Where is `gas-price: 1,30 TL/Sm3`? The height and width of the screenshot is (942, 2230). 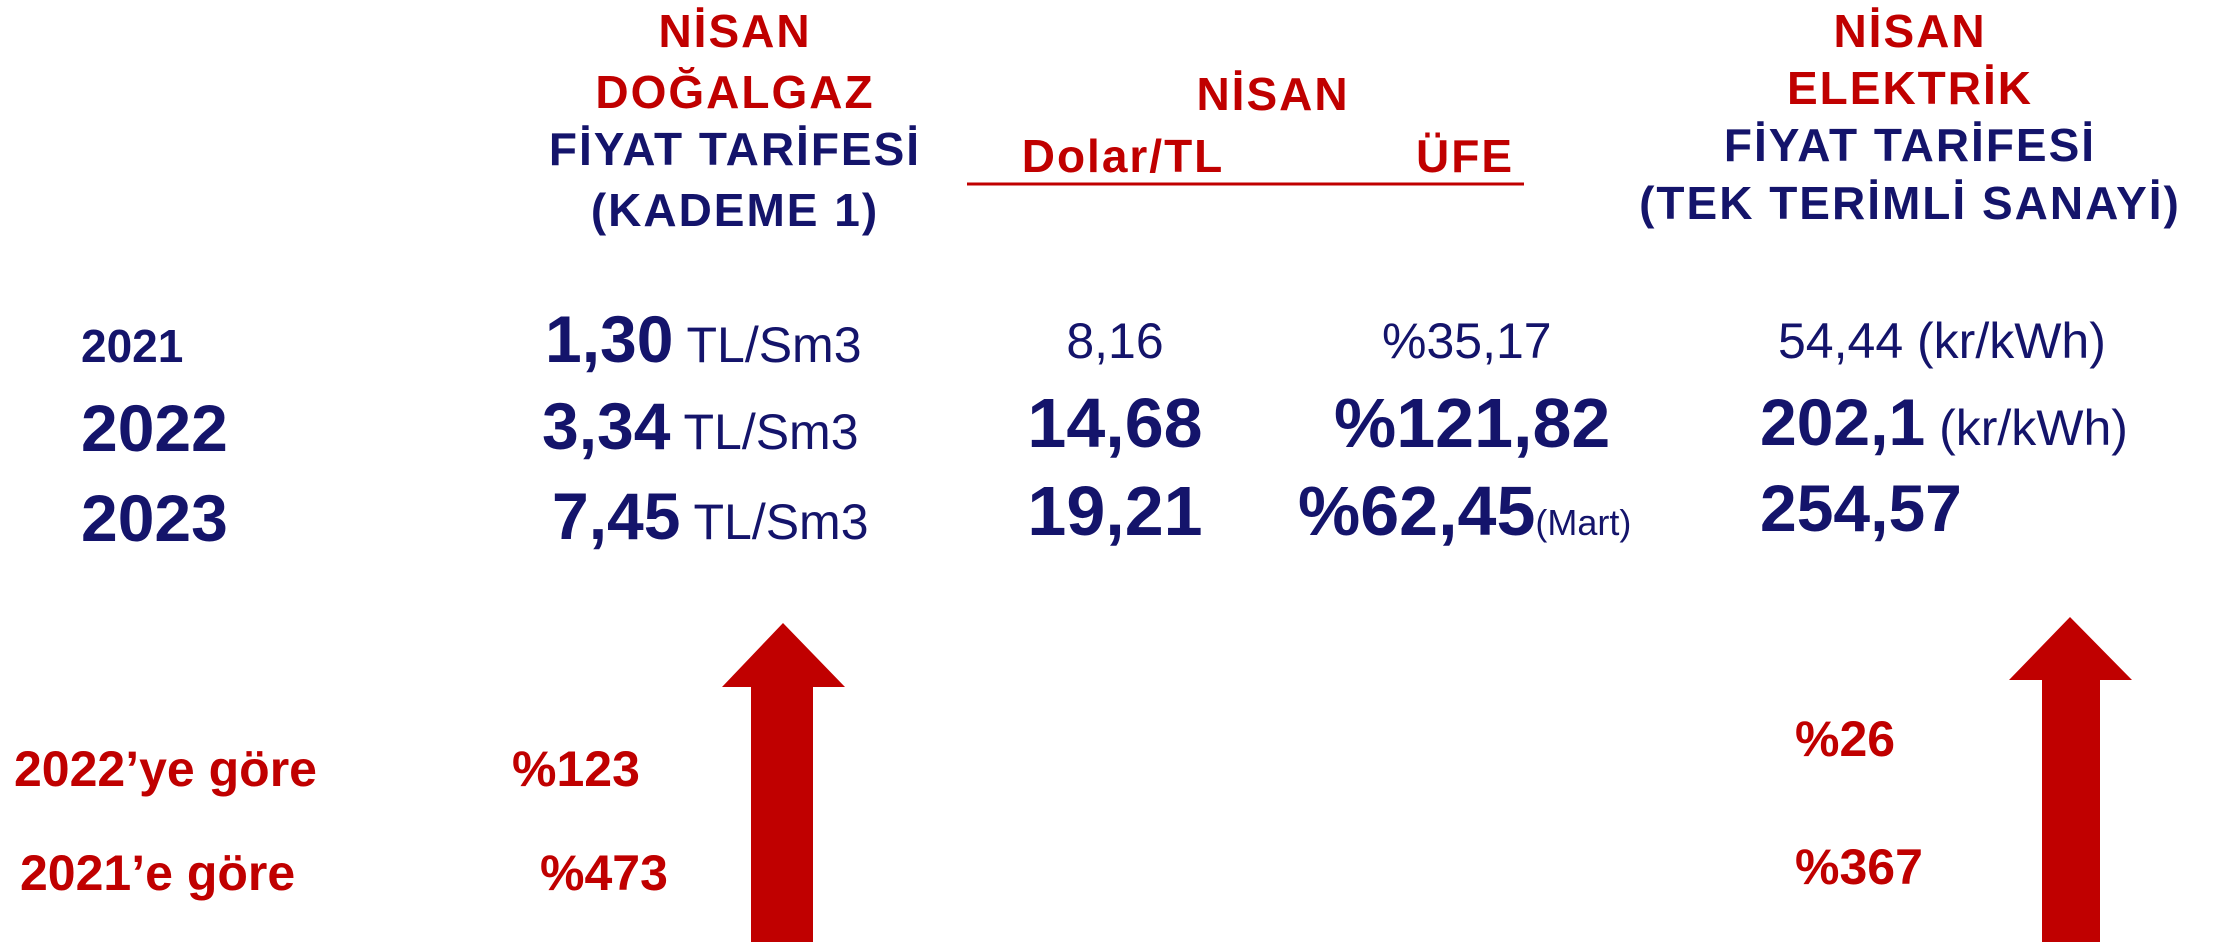 gas-price: 1,30 TL/Sm3 is located at coordinates (703, 339).